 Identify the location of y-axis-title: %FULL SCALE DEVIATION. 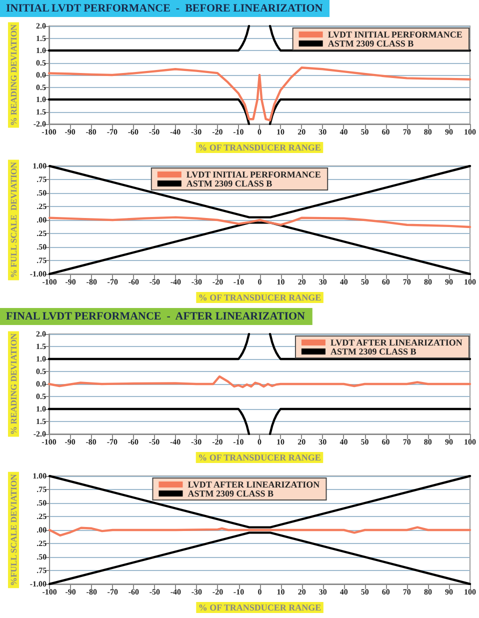
(13, 529).